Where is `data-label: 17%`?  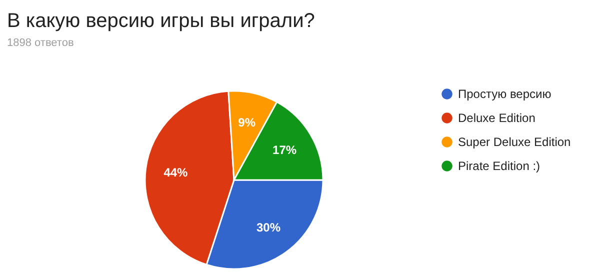 data-label: 17% is located at coordinates (284, 150).